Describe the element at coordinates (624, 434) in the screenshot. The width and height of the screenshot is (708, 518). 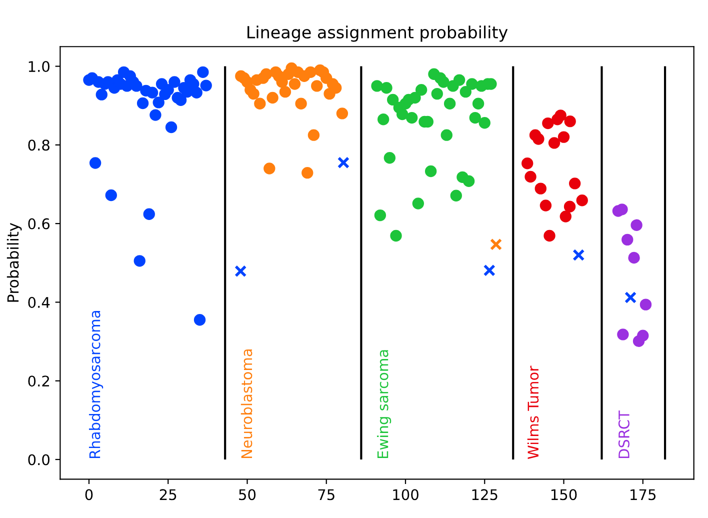
I see `text: DSRCT` at that location.